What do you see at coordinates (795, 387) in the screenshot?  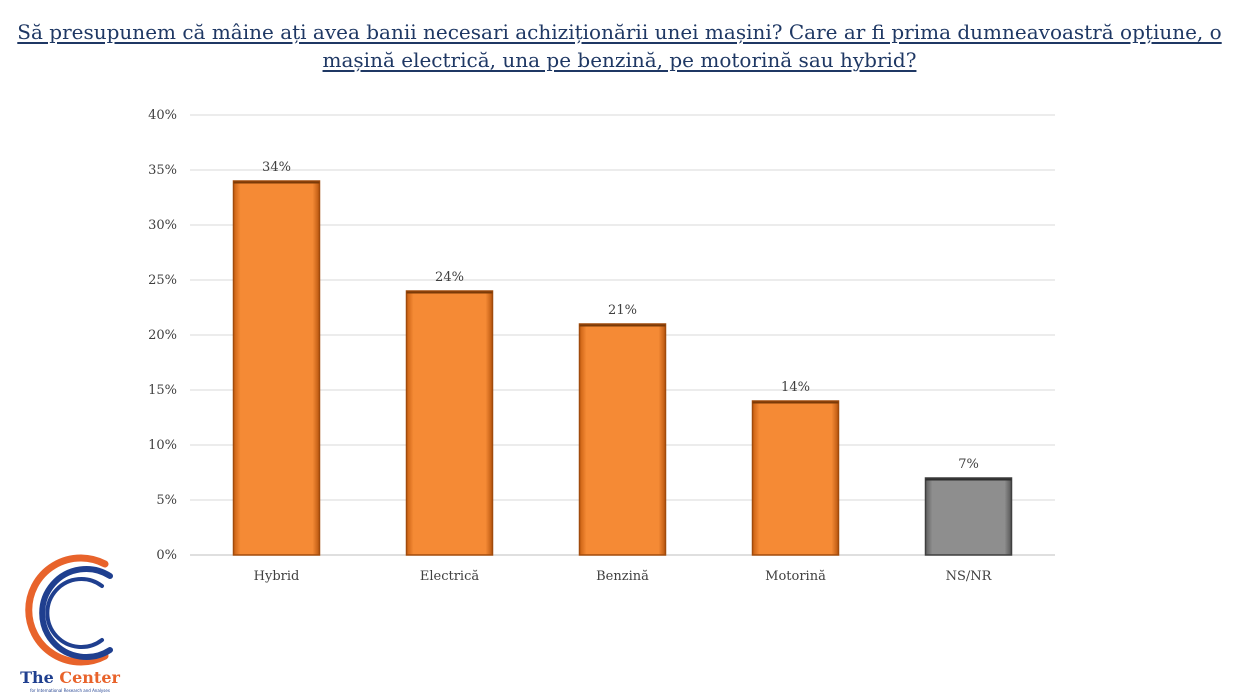 I see `bar-value-label: 14%` at bounding box center [795, 387].